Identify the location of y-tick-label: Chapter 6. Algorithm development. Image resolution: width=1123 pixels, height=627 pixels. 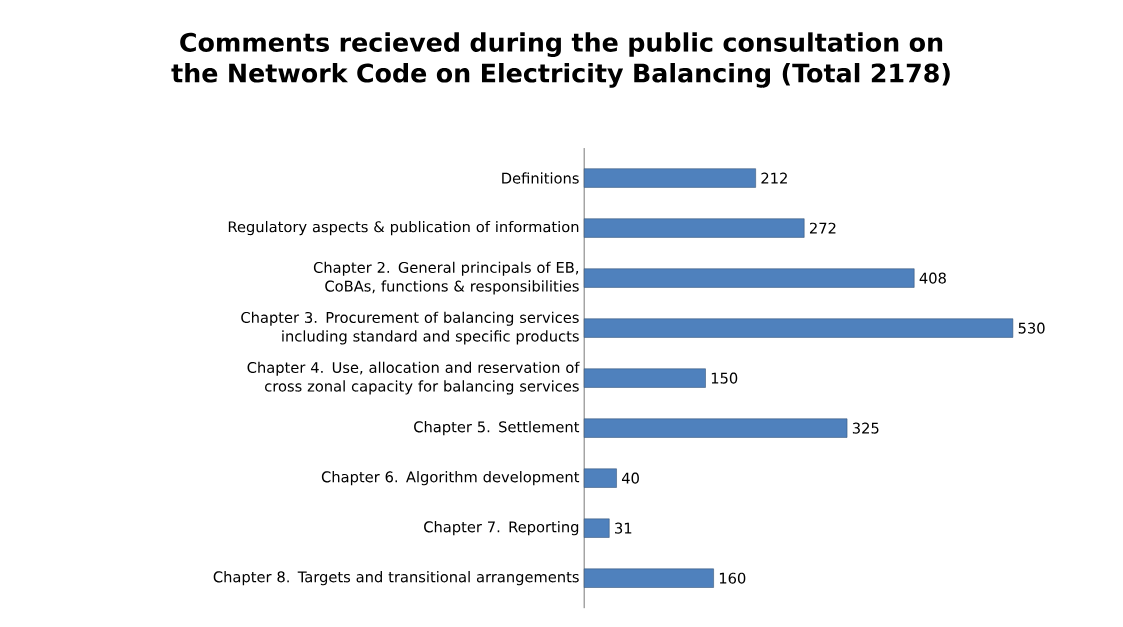
(450, 478).